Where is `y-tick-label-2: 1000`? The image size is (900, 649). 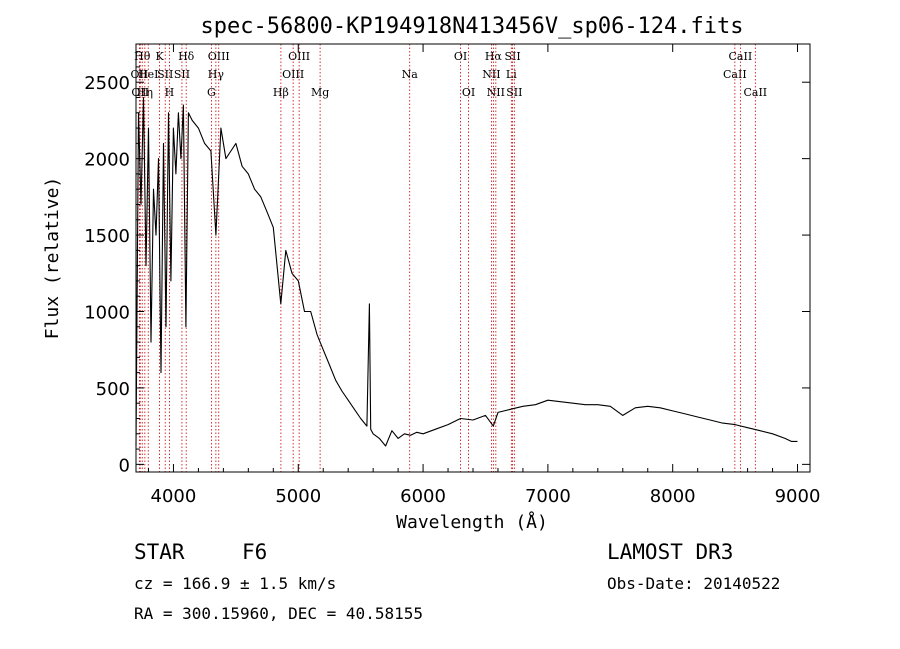 y-tick-label-2: 1000 is located at coordinates (107, 313).